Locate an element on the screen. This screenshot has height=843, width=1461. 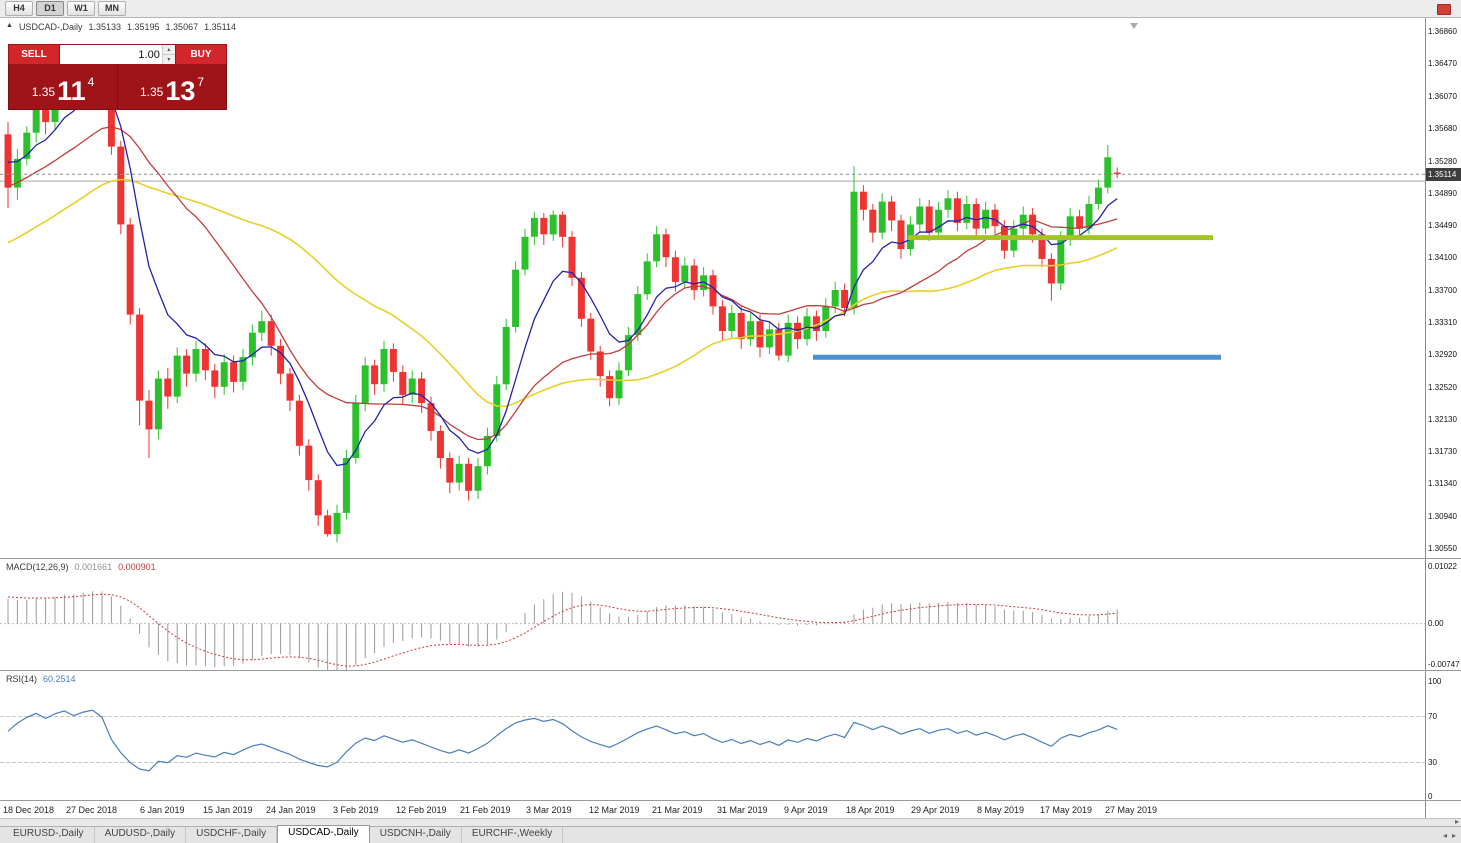
chart-red-icon is located at coordinates (1444, 9).